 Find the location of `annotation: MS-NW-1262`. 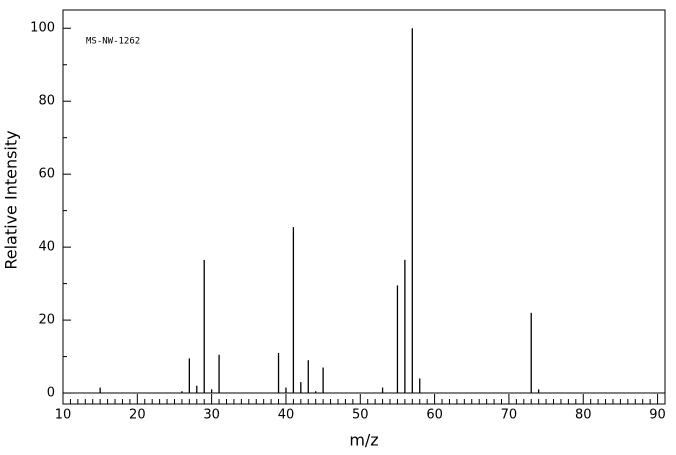

annotation: MS-NW-1262 is located at coordinates (113, 42).